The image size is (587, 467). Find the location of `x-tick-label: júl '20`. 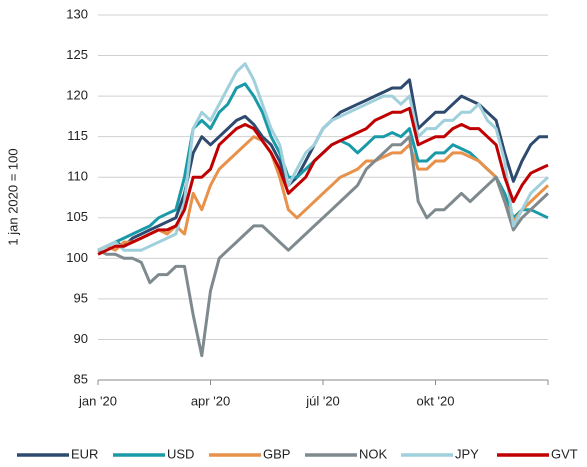

x-tick-label: júl '20 is located at coordinates (322, 400).